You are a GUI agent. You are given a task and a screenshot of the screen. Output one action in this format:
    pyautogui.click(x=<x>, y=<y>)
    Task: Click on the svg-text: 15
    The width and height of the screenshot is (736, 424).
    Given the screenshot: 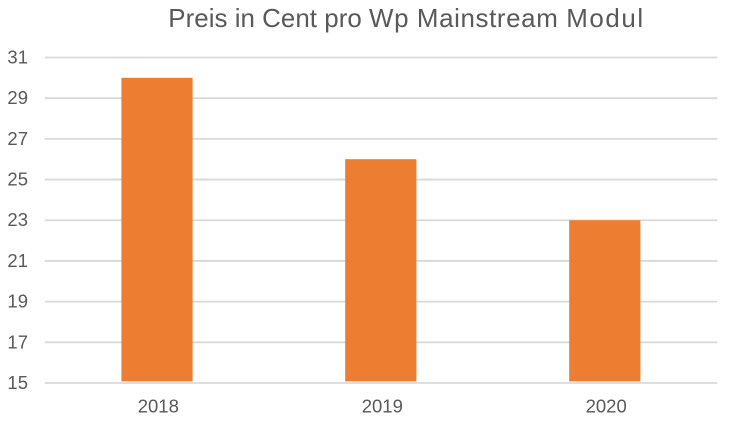 What is the action you would take?
    pyautogui.click(x=17, y=382)
    